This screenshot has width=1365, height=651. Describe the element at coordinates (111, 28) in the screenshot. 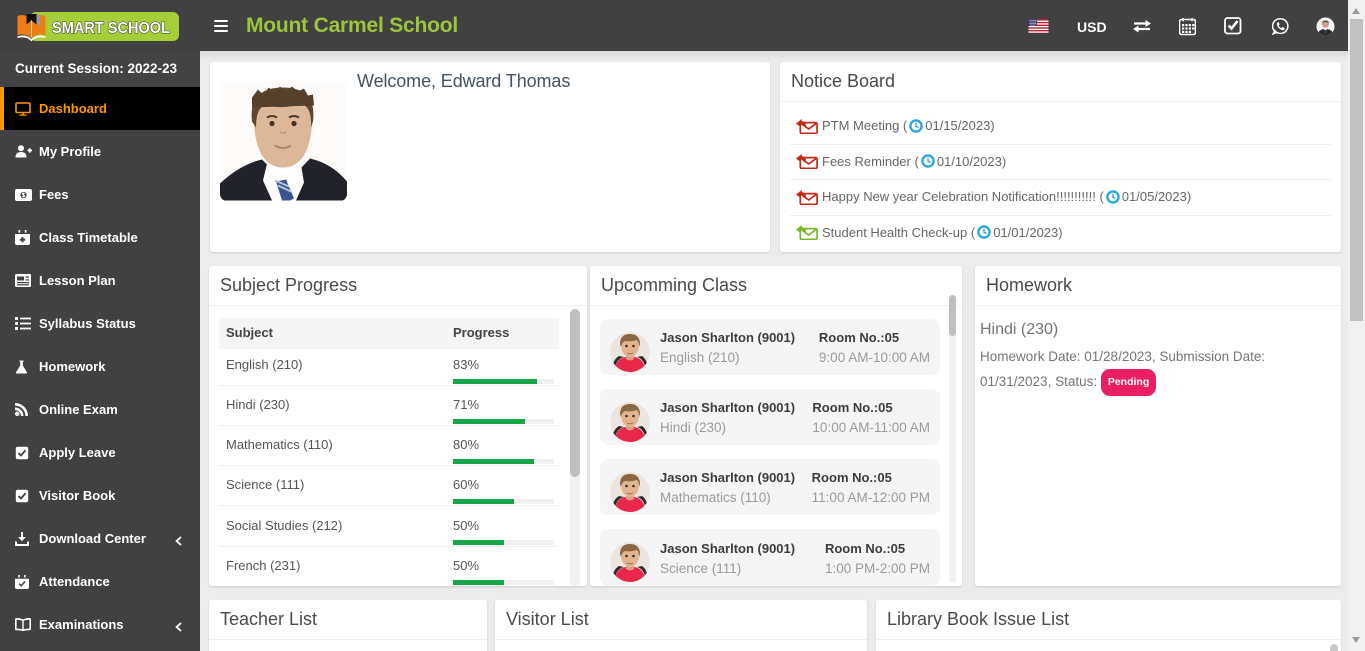

I see `svg-text: SMART SCHOOL` at that location.